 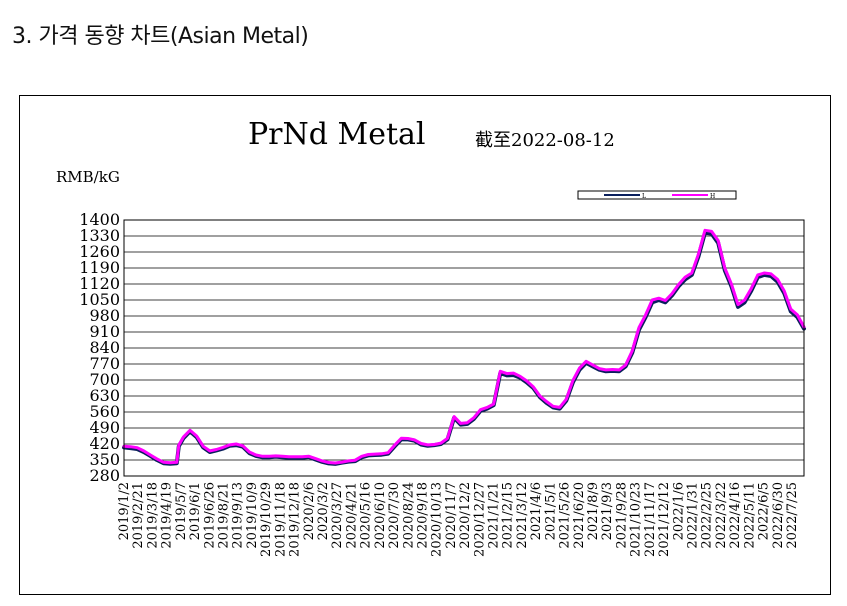 What do you see at coordinates (735, 515) in the screenshot?
I see `x-tick-label: 2022/4/16` at bounding box center [735, 515].